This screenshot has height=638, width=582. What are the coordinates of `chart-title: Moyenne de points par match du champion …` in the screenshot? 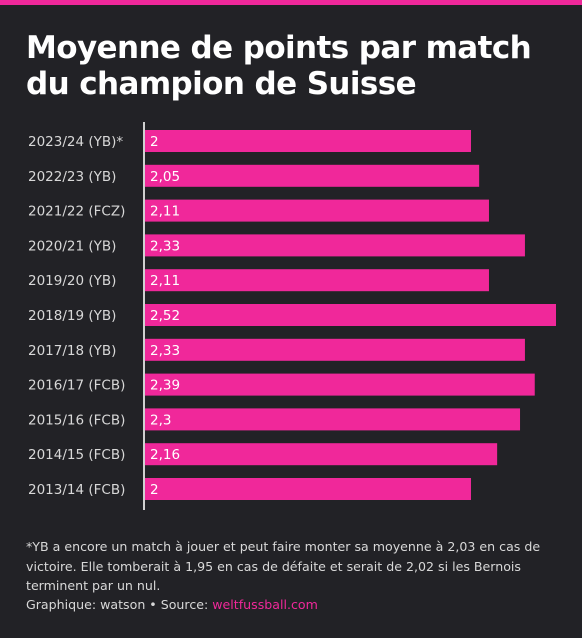 It's located at (279, 66).